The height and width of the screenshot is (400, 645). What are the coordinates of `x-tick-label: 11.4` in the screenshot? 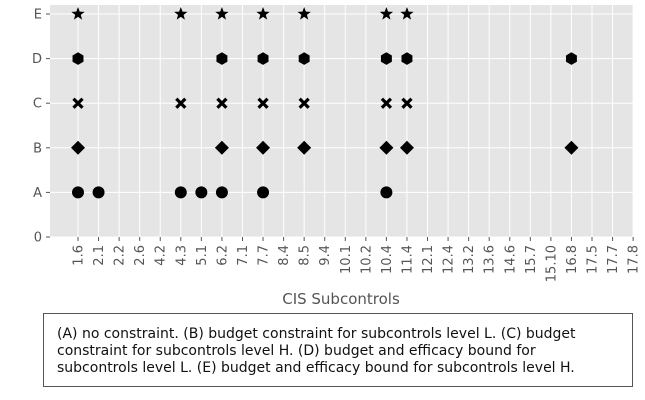 It's located at (407, 259).